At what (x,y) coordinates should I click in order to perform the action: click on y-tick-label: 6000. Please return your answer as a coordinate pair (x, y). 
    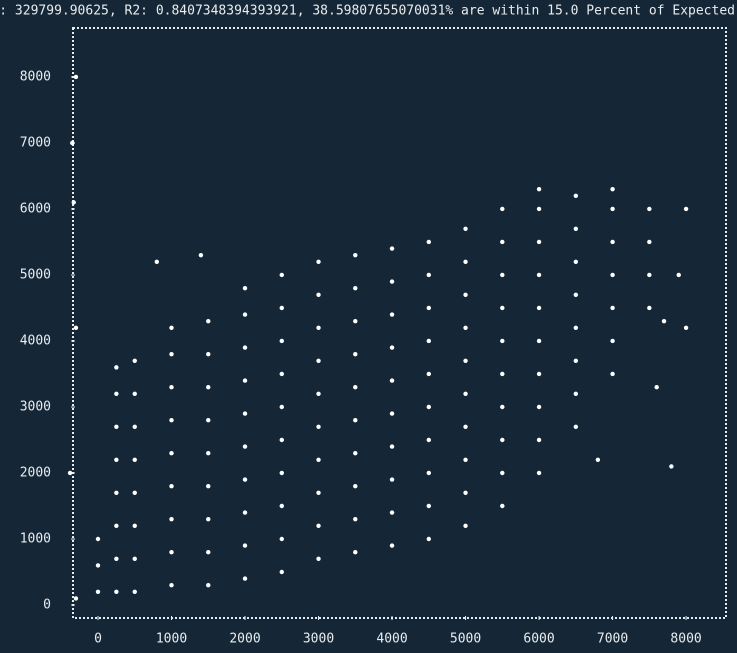
    Looking at the image, I should click on (35, 208).